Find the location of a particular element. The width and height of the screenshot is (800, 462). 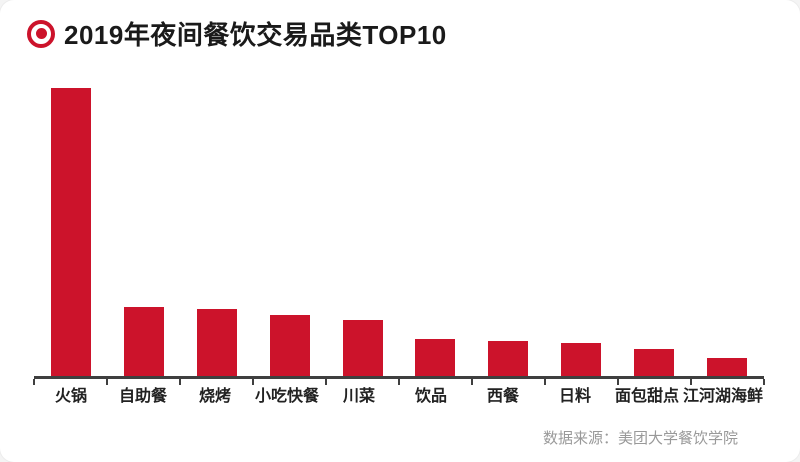

category-label: 饮品 is located at coordinates (430, 396).